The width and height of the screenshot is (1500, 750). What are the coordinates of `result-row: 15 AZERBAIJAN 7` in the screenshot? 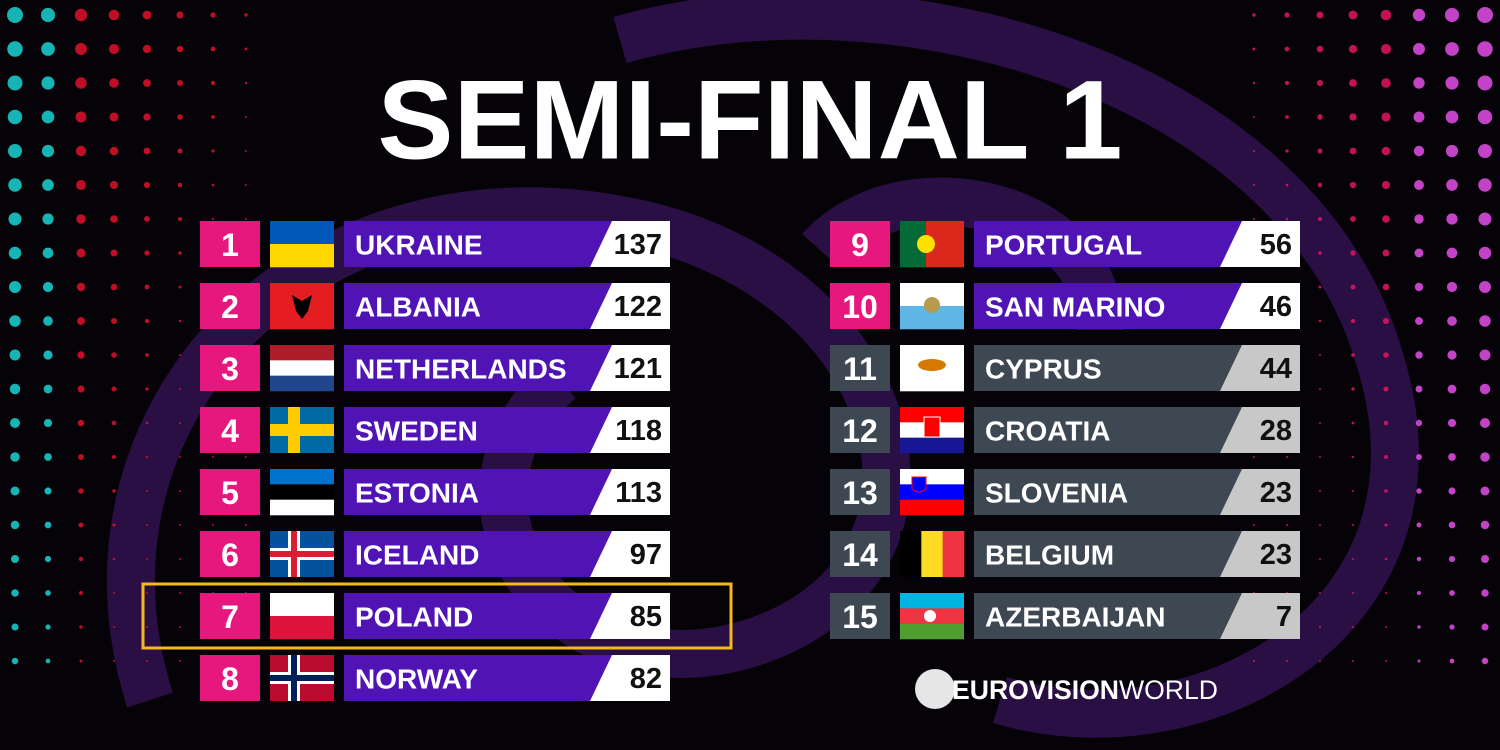 It's located at (1065, 616).